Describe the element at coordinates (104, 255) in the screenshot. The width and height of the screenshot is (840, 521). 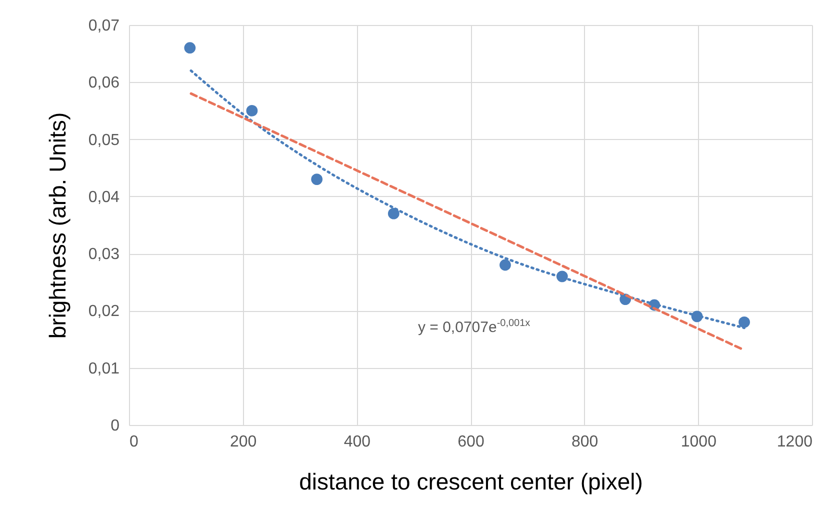
I see `y-tick-label: 0,03` at that location.